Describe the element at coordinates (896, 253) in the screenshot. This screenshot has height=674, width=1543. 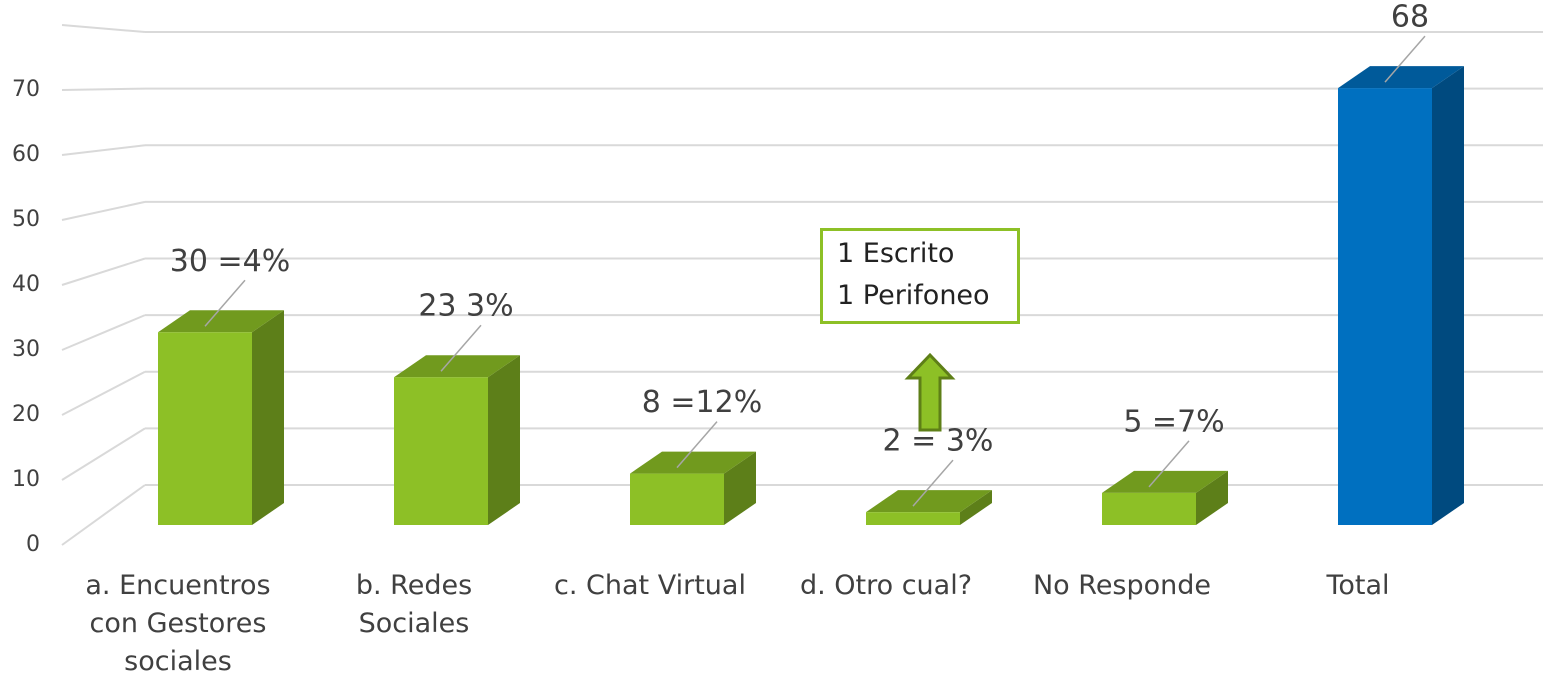
I see `annotation-line: 1 Escrito` at that location.